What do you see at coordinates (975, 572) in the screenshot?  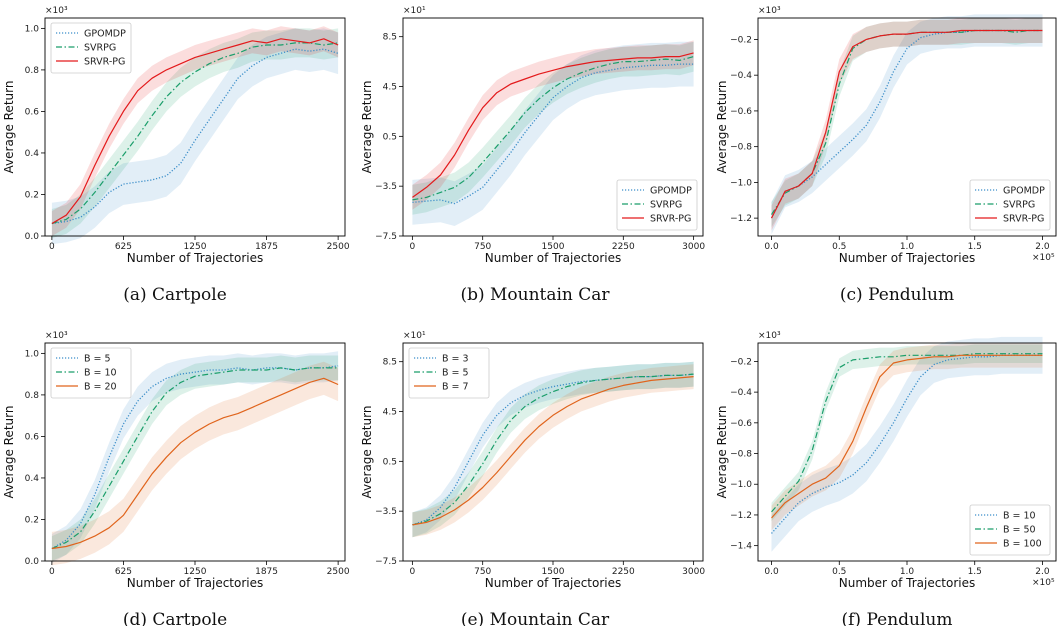 I see `x-tick-label: 1.5` at bounding box center [975, 572].